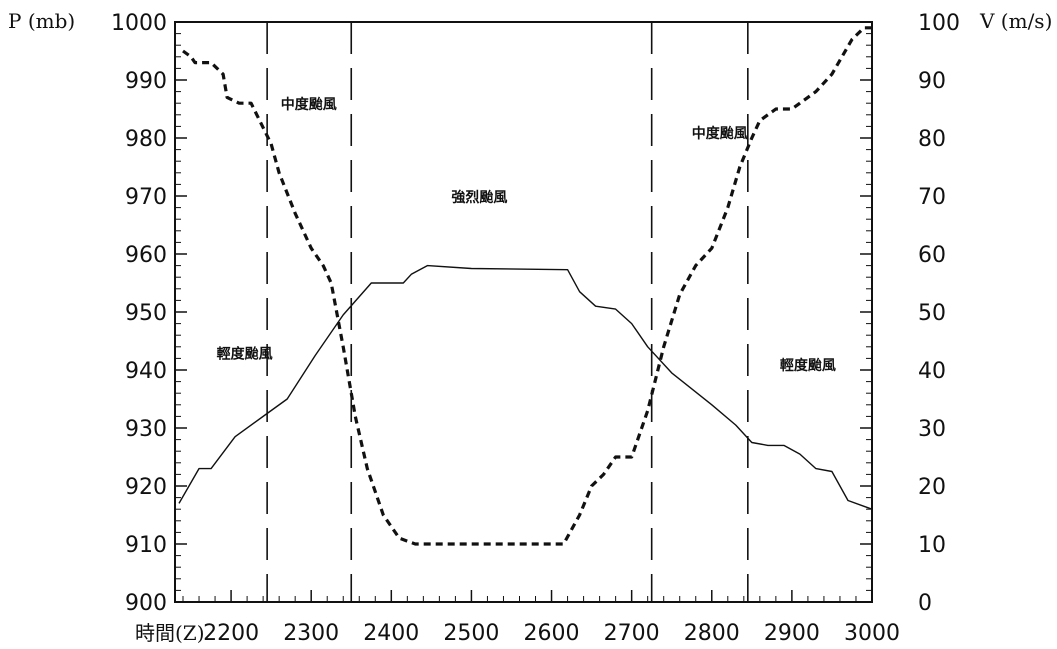 The image size is (1057, 649). I want to click on right-tick-label: 80, so click(932, 139).